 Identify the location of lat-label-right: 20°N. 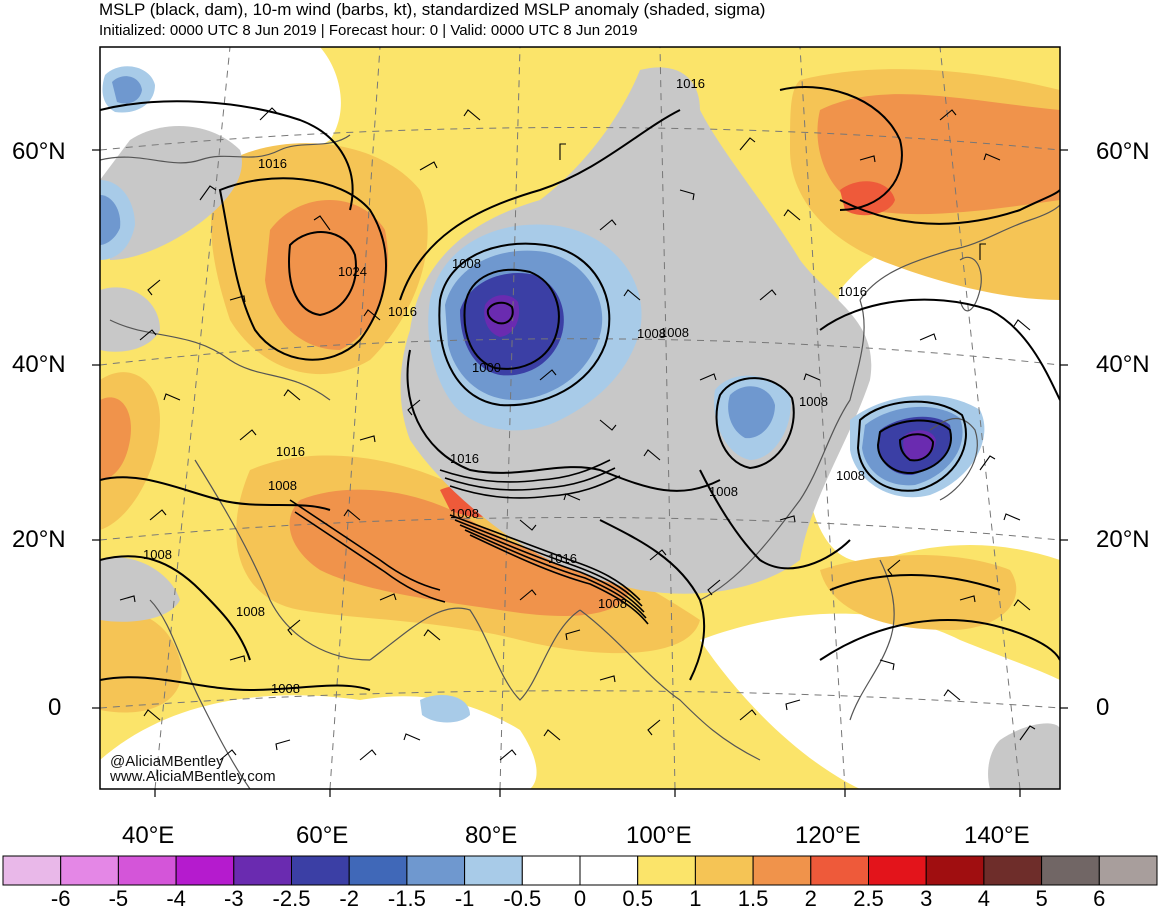
(1123, 539).